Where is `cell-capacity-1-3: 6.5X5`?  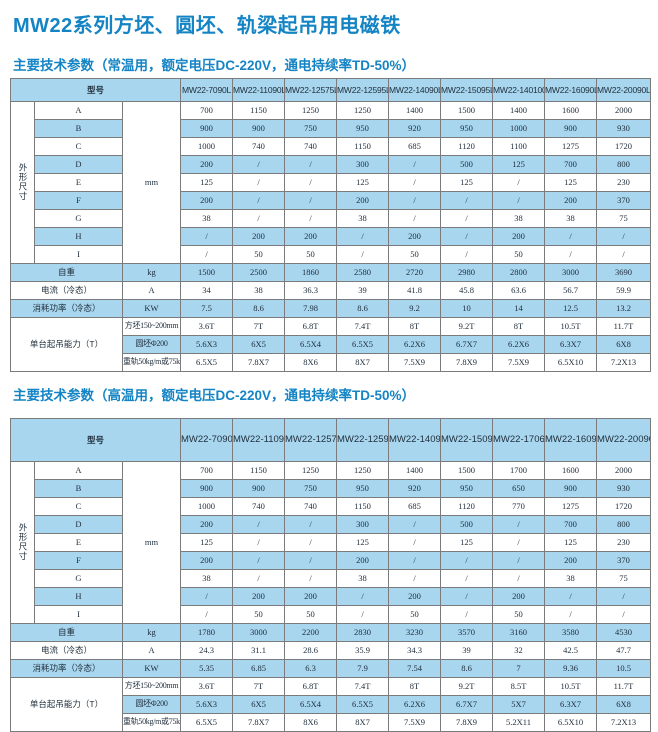
cell-capacity-1-3: 6.5X5 is located at coordinates (363, 344).